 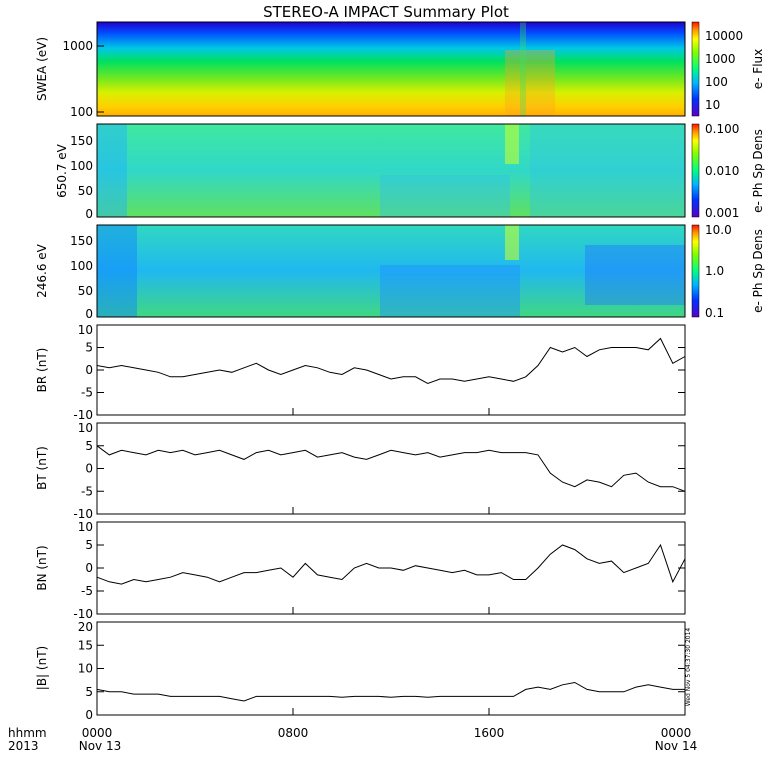 I want to click on pa650-frame, so click(x=391, y=170).